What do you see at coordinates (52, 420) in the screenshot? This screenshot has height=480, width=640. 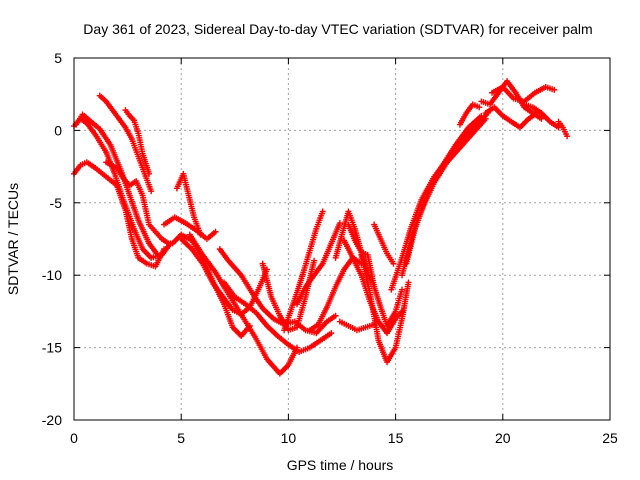 I see `y-tick-label: -20` at bounding box center [52, 420].